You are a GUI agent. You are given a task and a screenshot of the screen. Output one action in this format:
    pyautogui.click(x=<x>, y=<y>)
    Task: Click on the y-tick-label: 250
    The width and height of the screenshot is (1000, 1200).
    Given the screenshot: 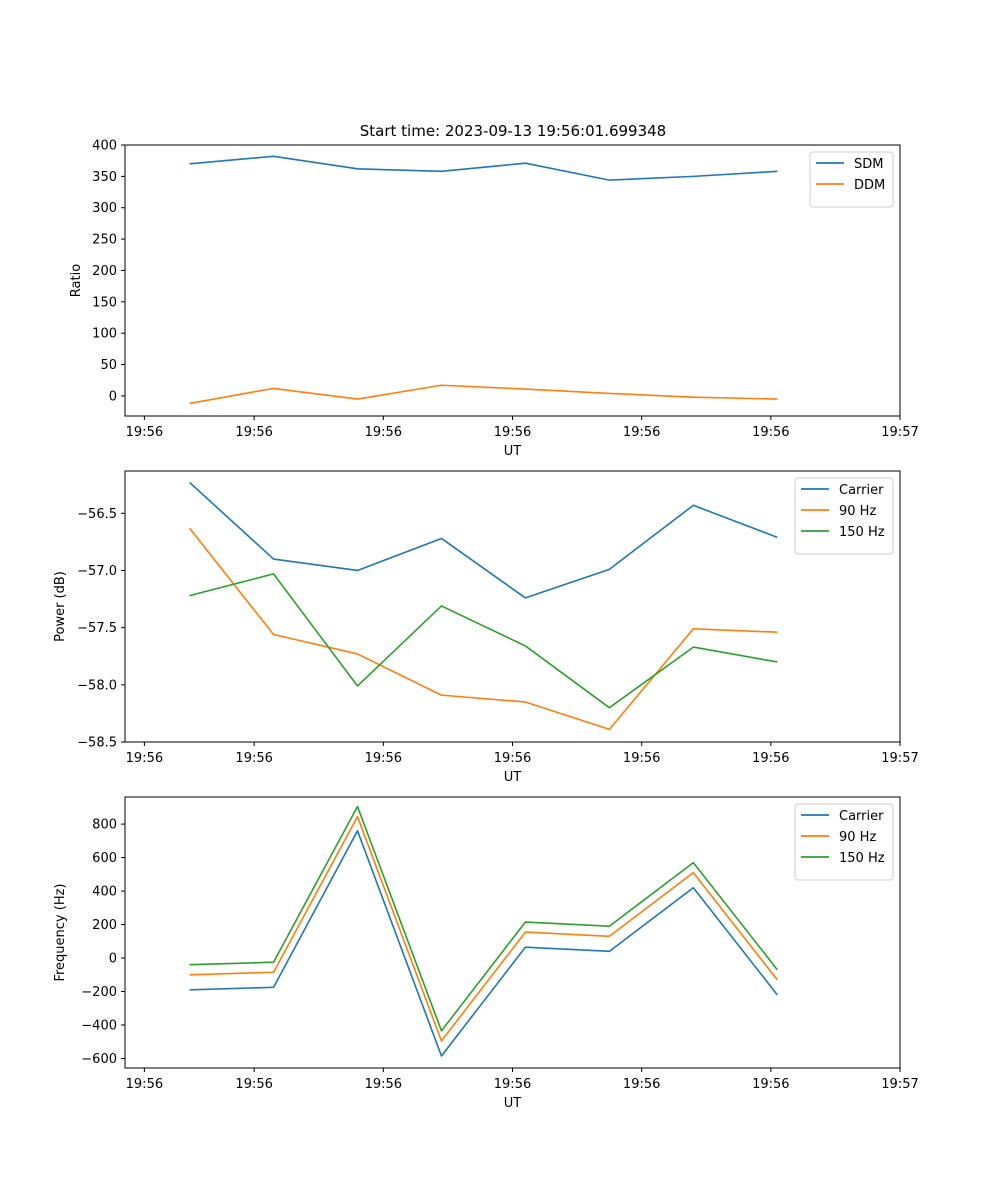 What is the action you would take?
    pyautogui.click(x=104, y=240)
    